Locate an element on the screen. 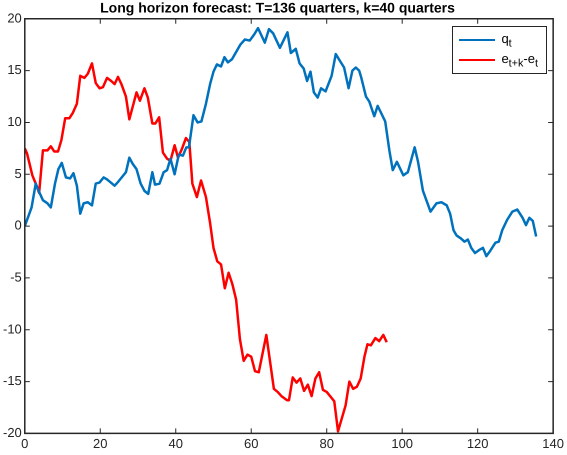 The height and width of the screenshot is (455, 567). x-tick-label: 120 is located at coordinates (477, 443).